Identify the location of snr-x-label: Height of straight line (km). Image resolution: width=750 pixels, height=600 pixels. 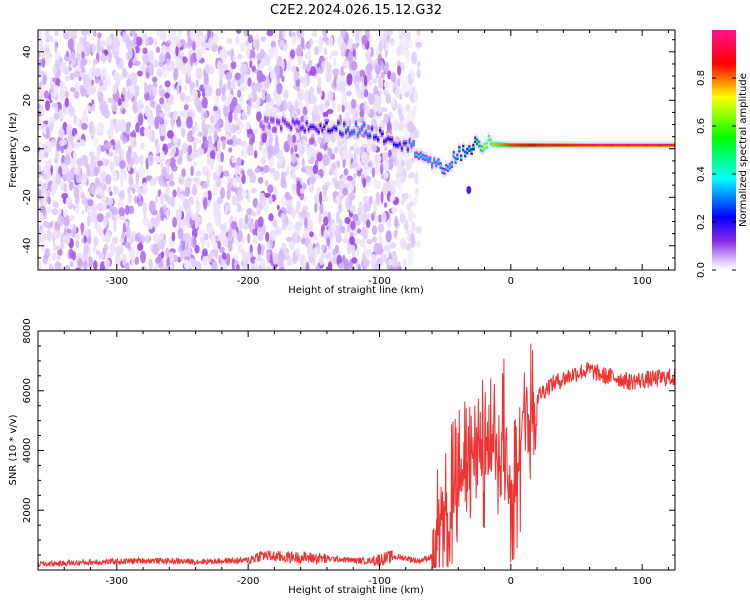
(356, 590).